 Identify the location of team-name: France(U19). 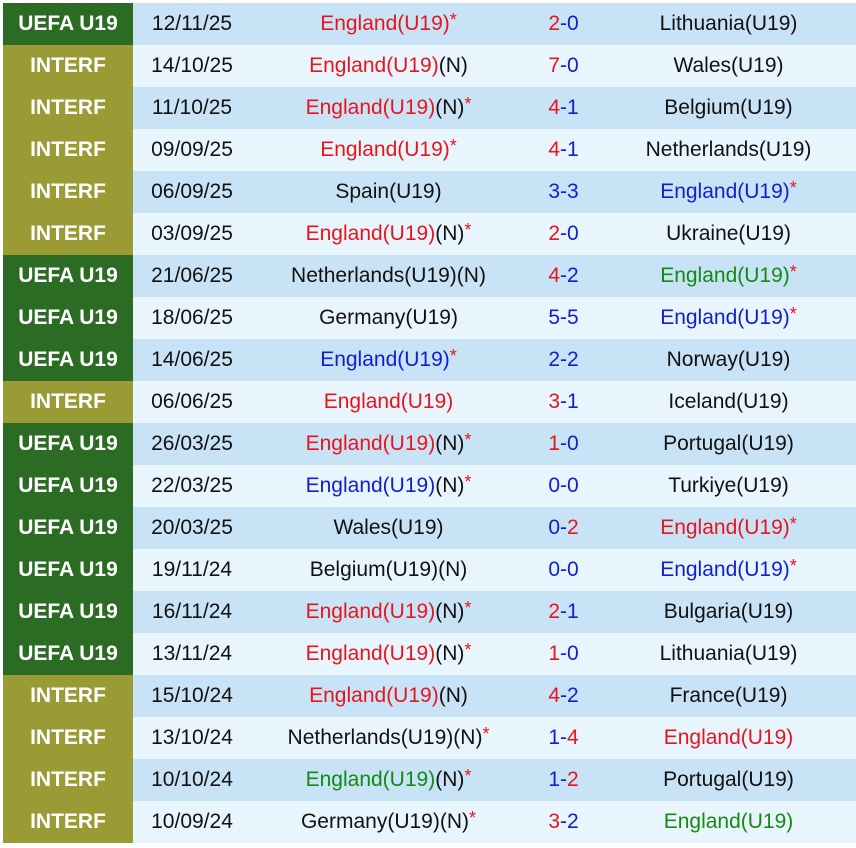
(728, 695).